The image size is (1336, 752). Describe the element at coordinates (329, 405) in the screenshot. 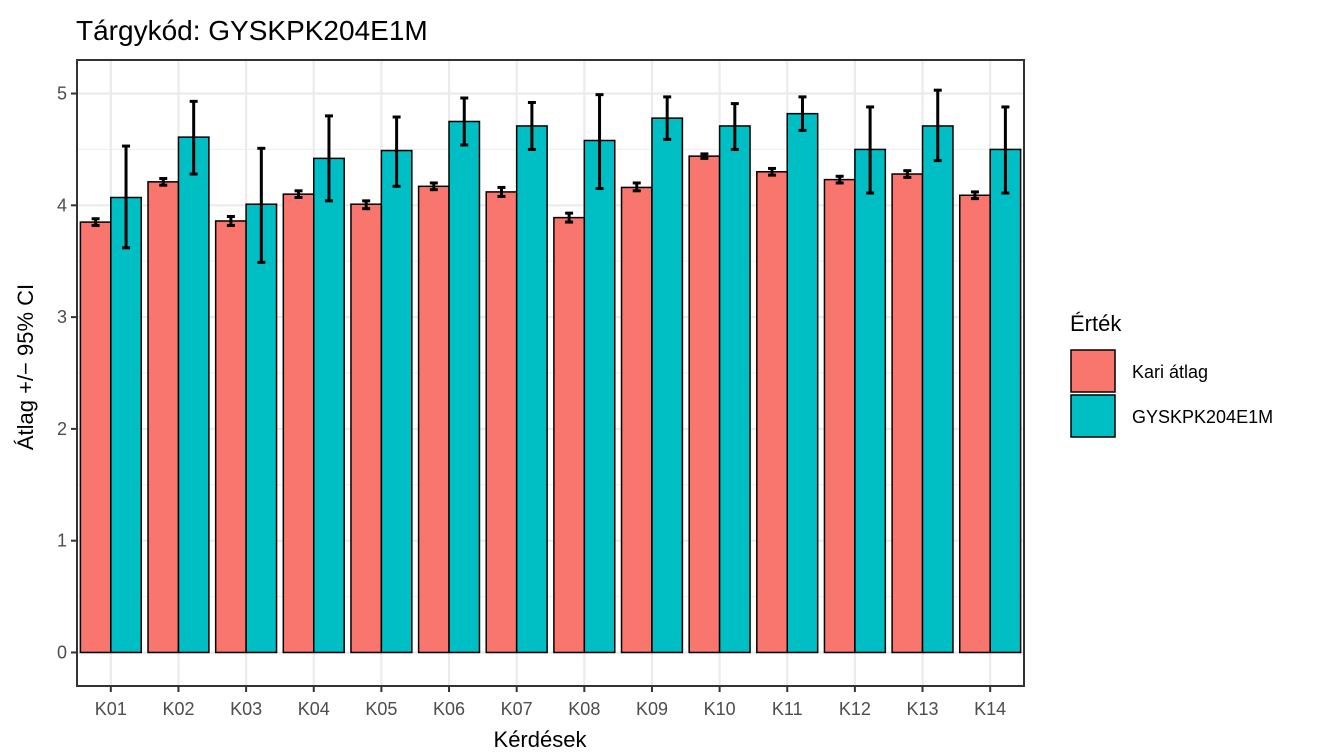

I see `bar-course-k04` at that location.